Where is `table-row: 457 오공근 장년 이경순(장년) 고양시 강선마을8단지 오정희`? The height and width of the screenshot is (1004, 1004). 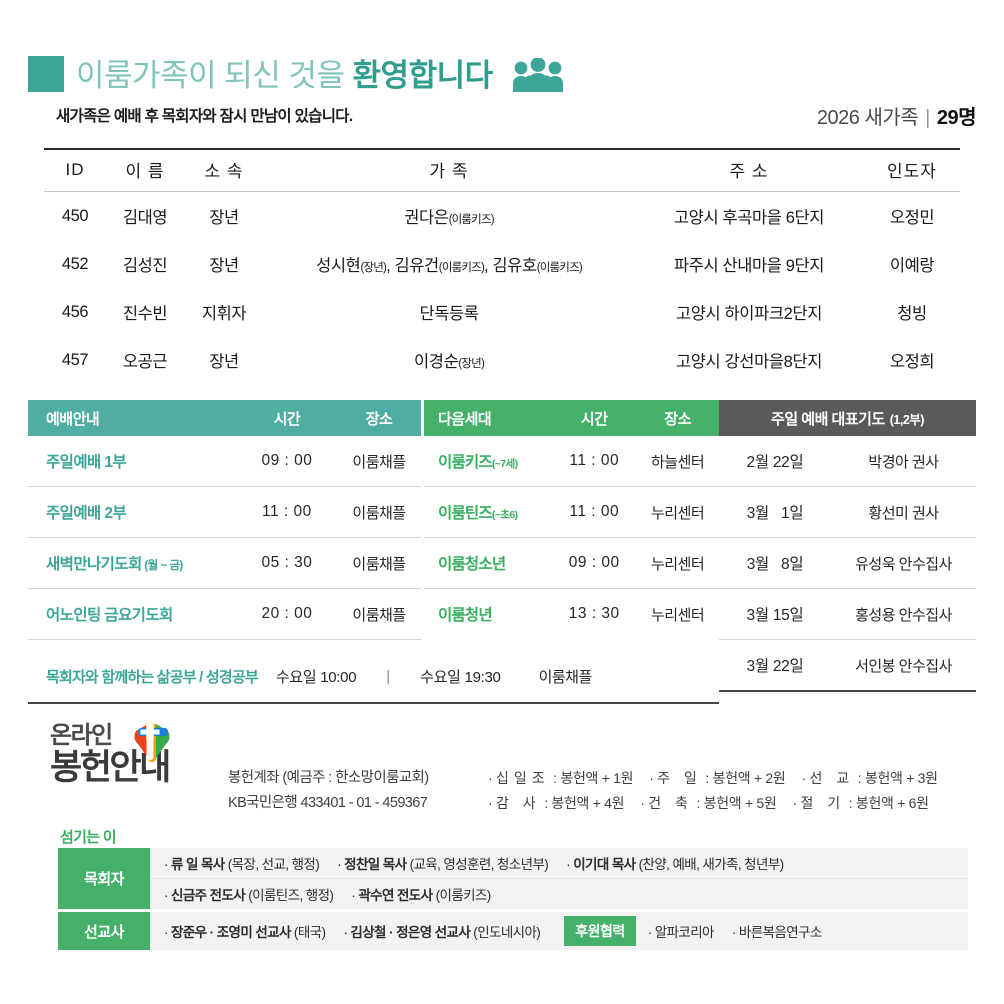
table-row: 457 오공근 장년 이경순(장년) 고양시 강선마을8단지 오정희 is located at coordinates (502, 360).